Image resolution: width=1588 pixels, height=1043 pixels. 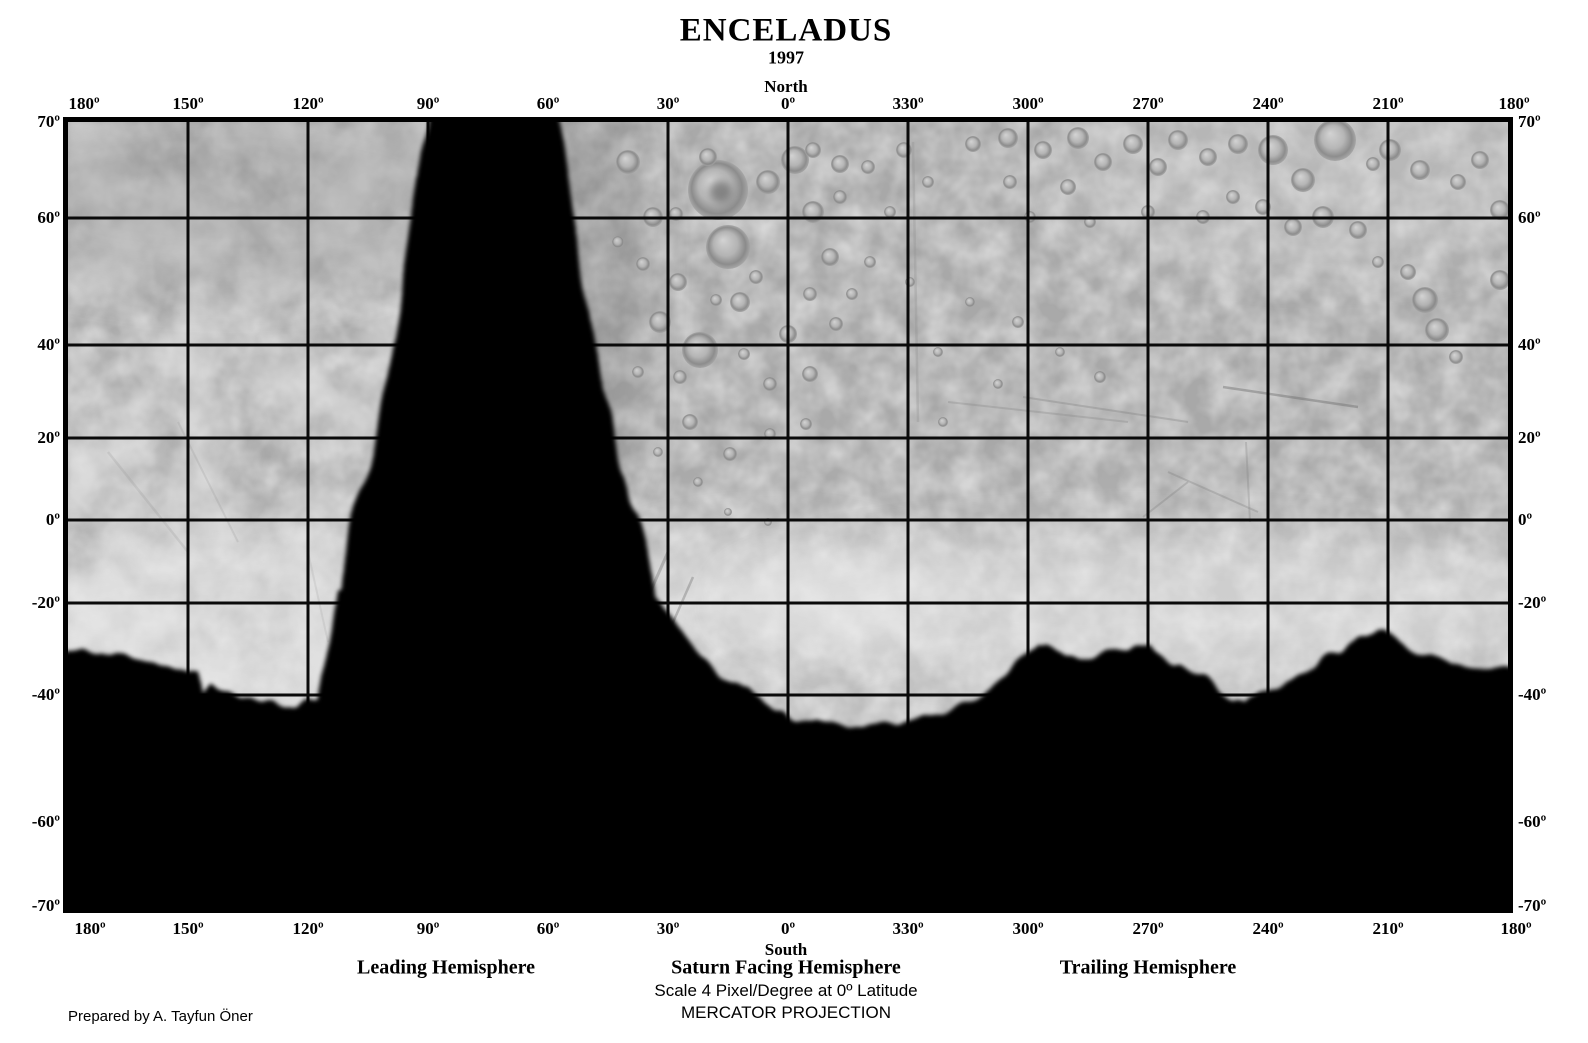 I want to click on ali-baba-crater-floor, so click(x=721, y=192).